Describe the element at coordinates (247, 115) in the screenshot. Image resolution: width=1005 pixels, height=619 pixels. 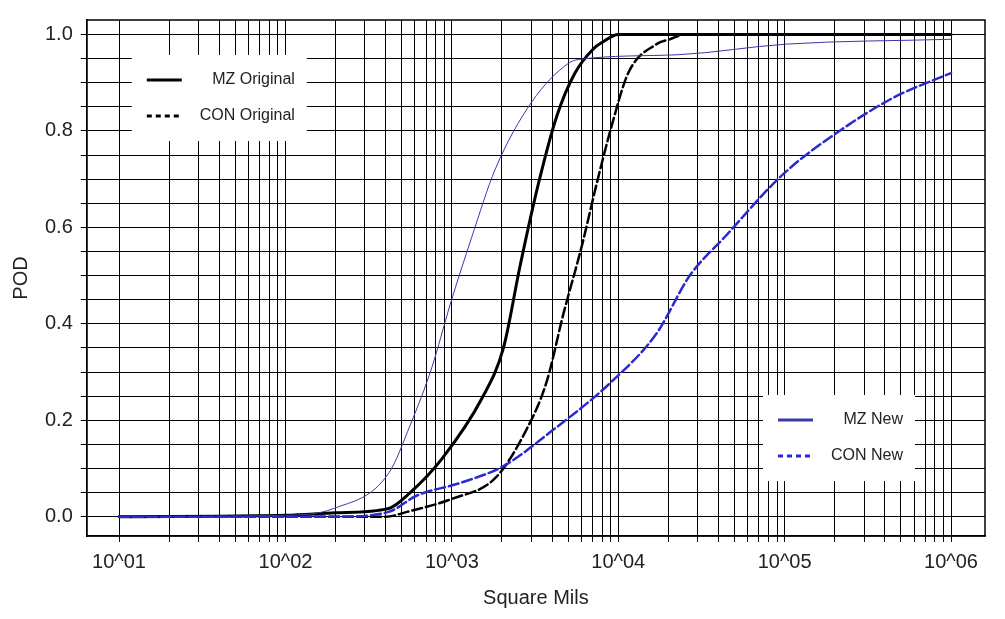
I see `legend-label: CON Original` at that location.